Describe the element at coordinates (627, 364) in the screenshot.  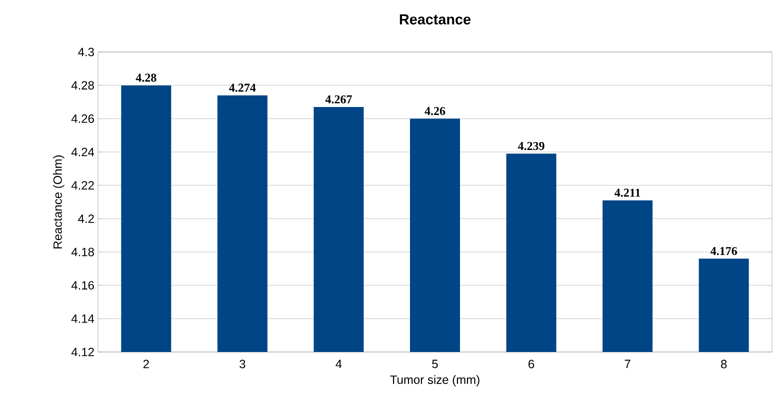
I see `x-tick-label: 7` at that location.